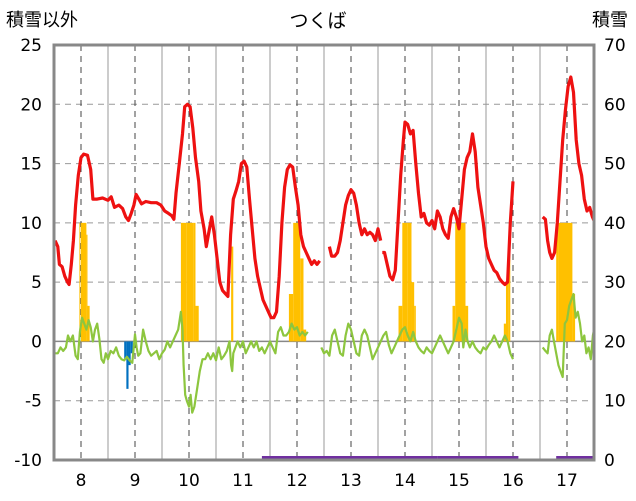 The height and width of the screenshot is (501, 636). Describe the element at coordinates (36, 342) in the screenshot. I see `y-left-tick-label: 0` at that location.